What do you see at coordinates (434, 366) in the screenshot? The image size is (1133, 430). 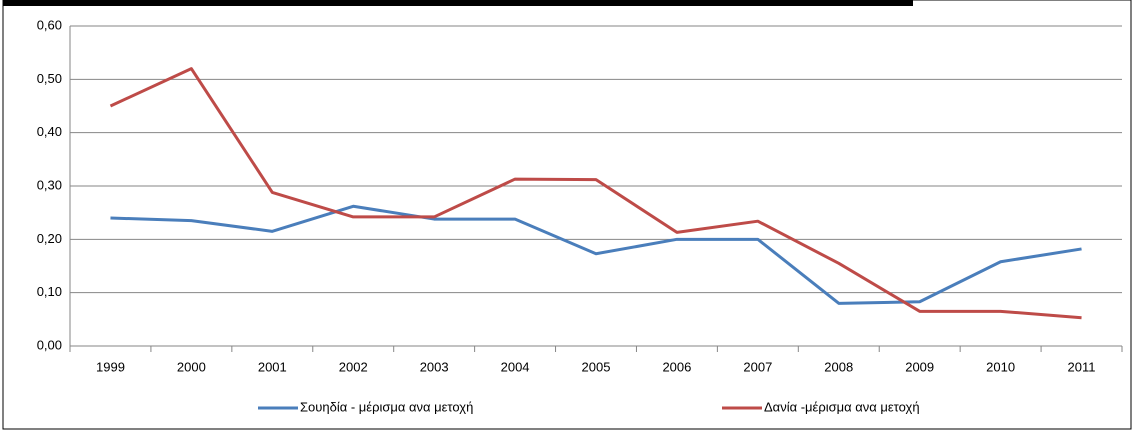 I see `x-tick-label: 2003` at bounding box center [434, 366].